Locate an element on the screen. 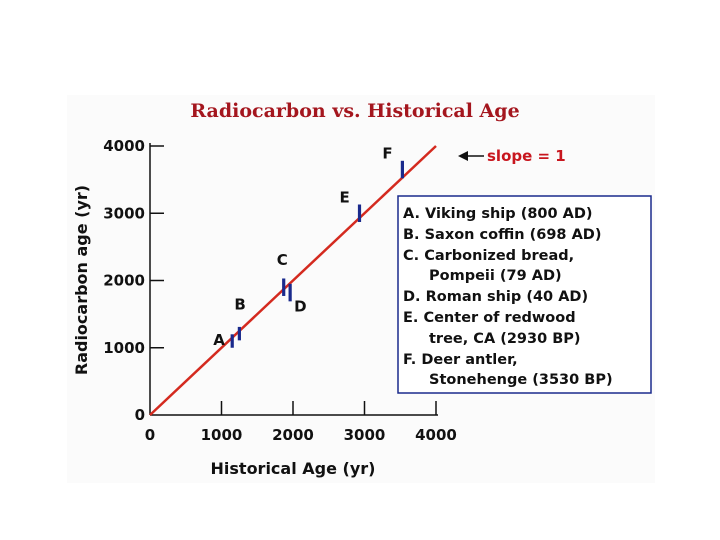 The height and width of the screenshot is (540, 720). point-label-f: F is located at coordinates (387, 154).